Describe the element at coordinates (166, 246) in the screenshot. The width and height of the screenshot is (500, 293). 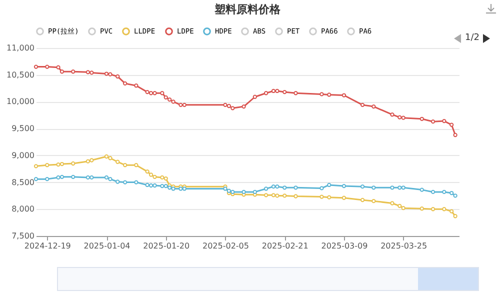
I see `x-tick-label: 2025-01-20` at that location.